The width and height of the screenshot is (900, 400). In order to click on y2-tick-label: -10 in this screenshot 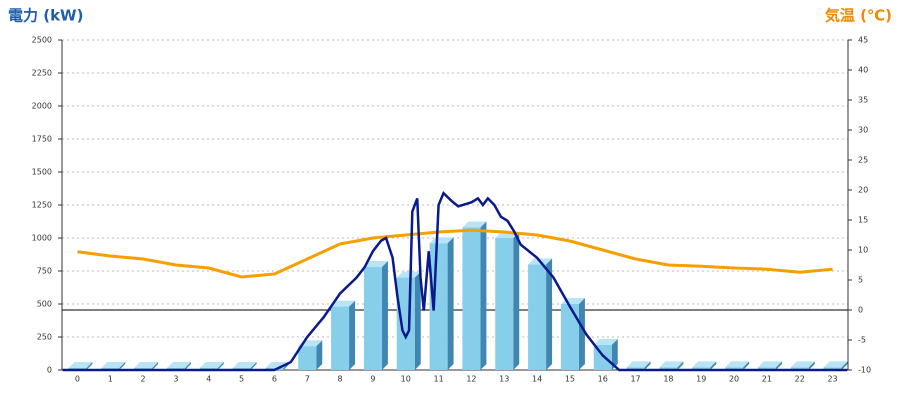, I will do `click(864, 370)`.